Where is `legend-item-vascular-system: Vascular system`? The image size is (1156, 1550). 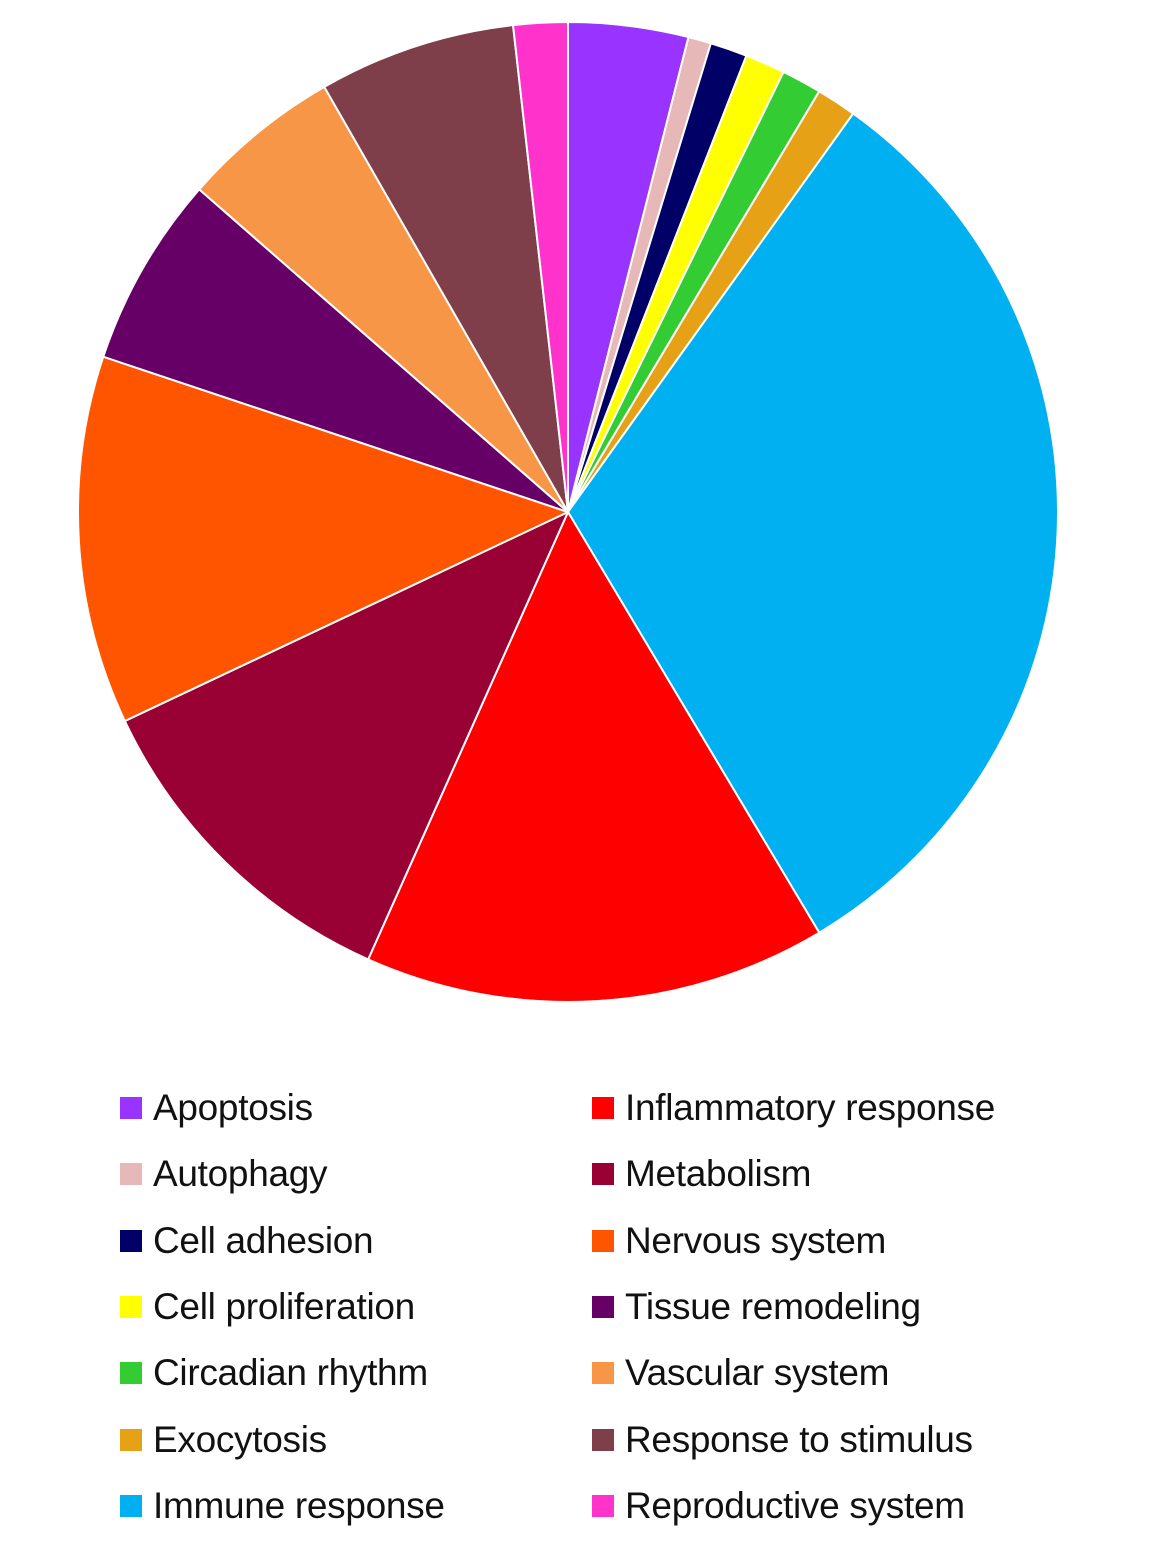 legend-item-vascular-system: Vascular system is located at coordinates (793, 1373).